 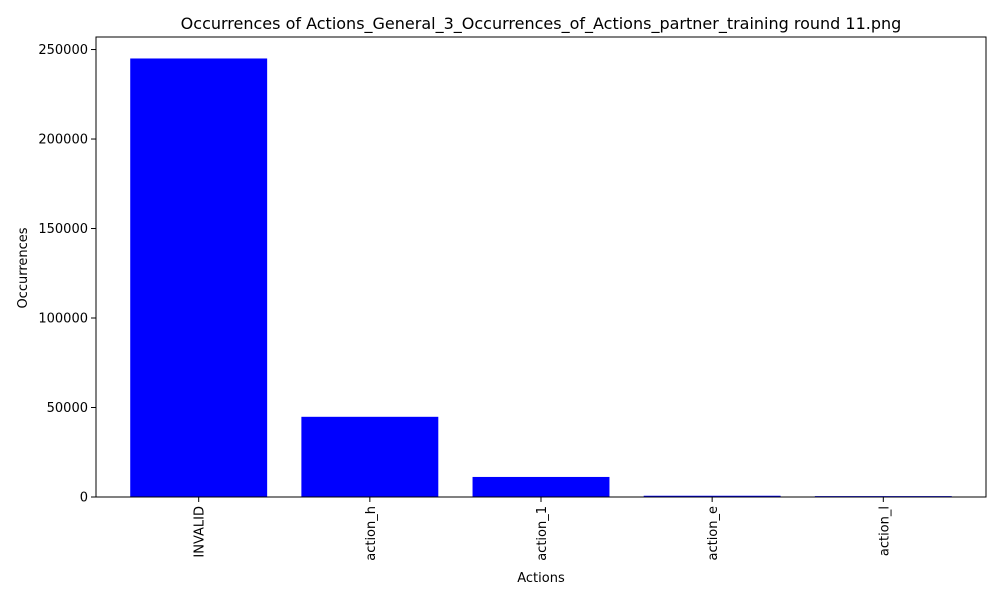 I want to click on x-axis-label: Actions, so click(x=541, y=578).